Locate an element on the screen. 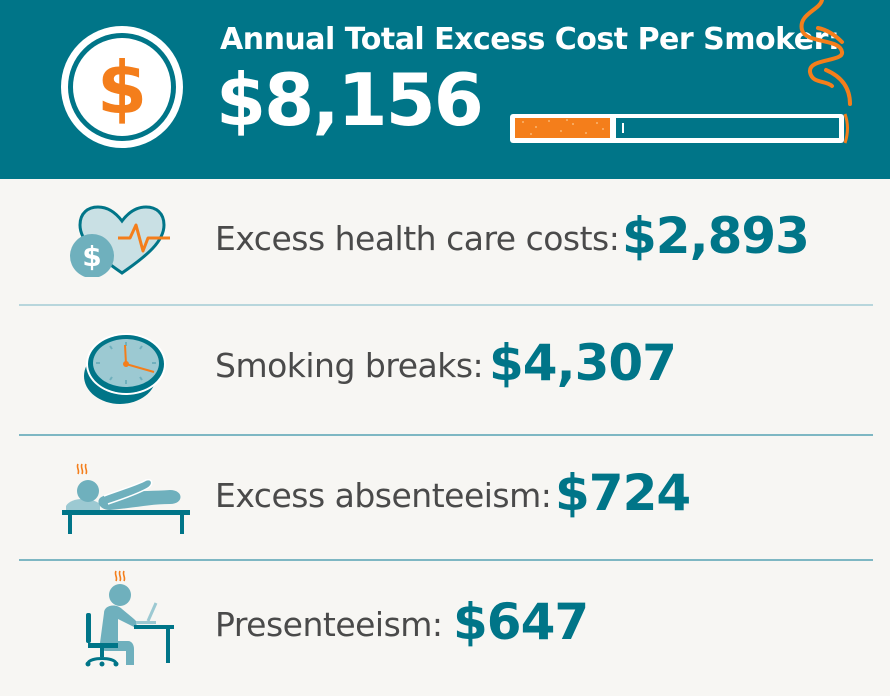 This screenshot has height=696, width=890. cost-value: $2,893 is located at coordinates (716, 236).